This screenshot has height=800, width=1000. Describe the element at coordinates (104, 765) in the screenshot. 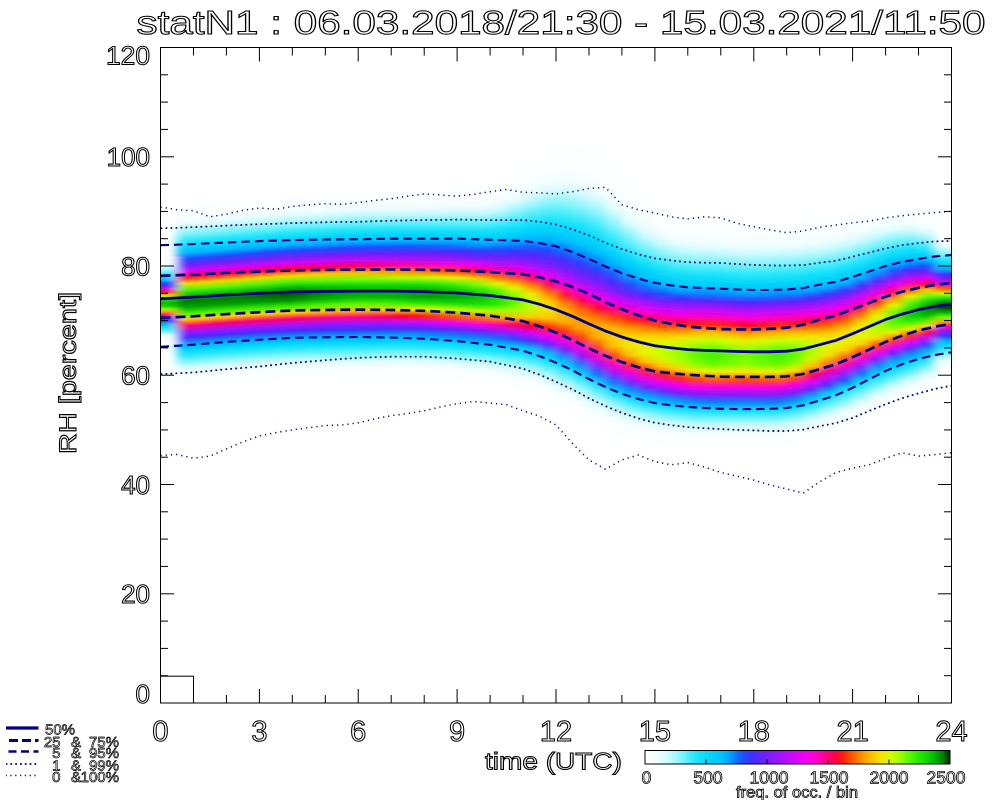

I see `svg-text: 99%` at that location.